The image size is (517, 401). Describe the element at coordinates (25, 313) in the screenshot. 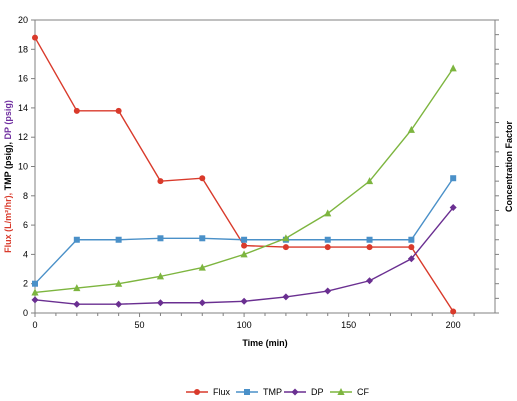

I see `y-tick-label: 0` at that location.